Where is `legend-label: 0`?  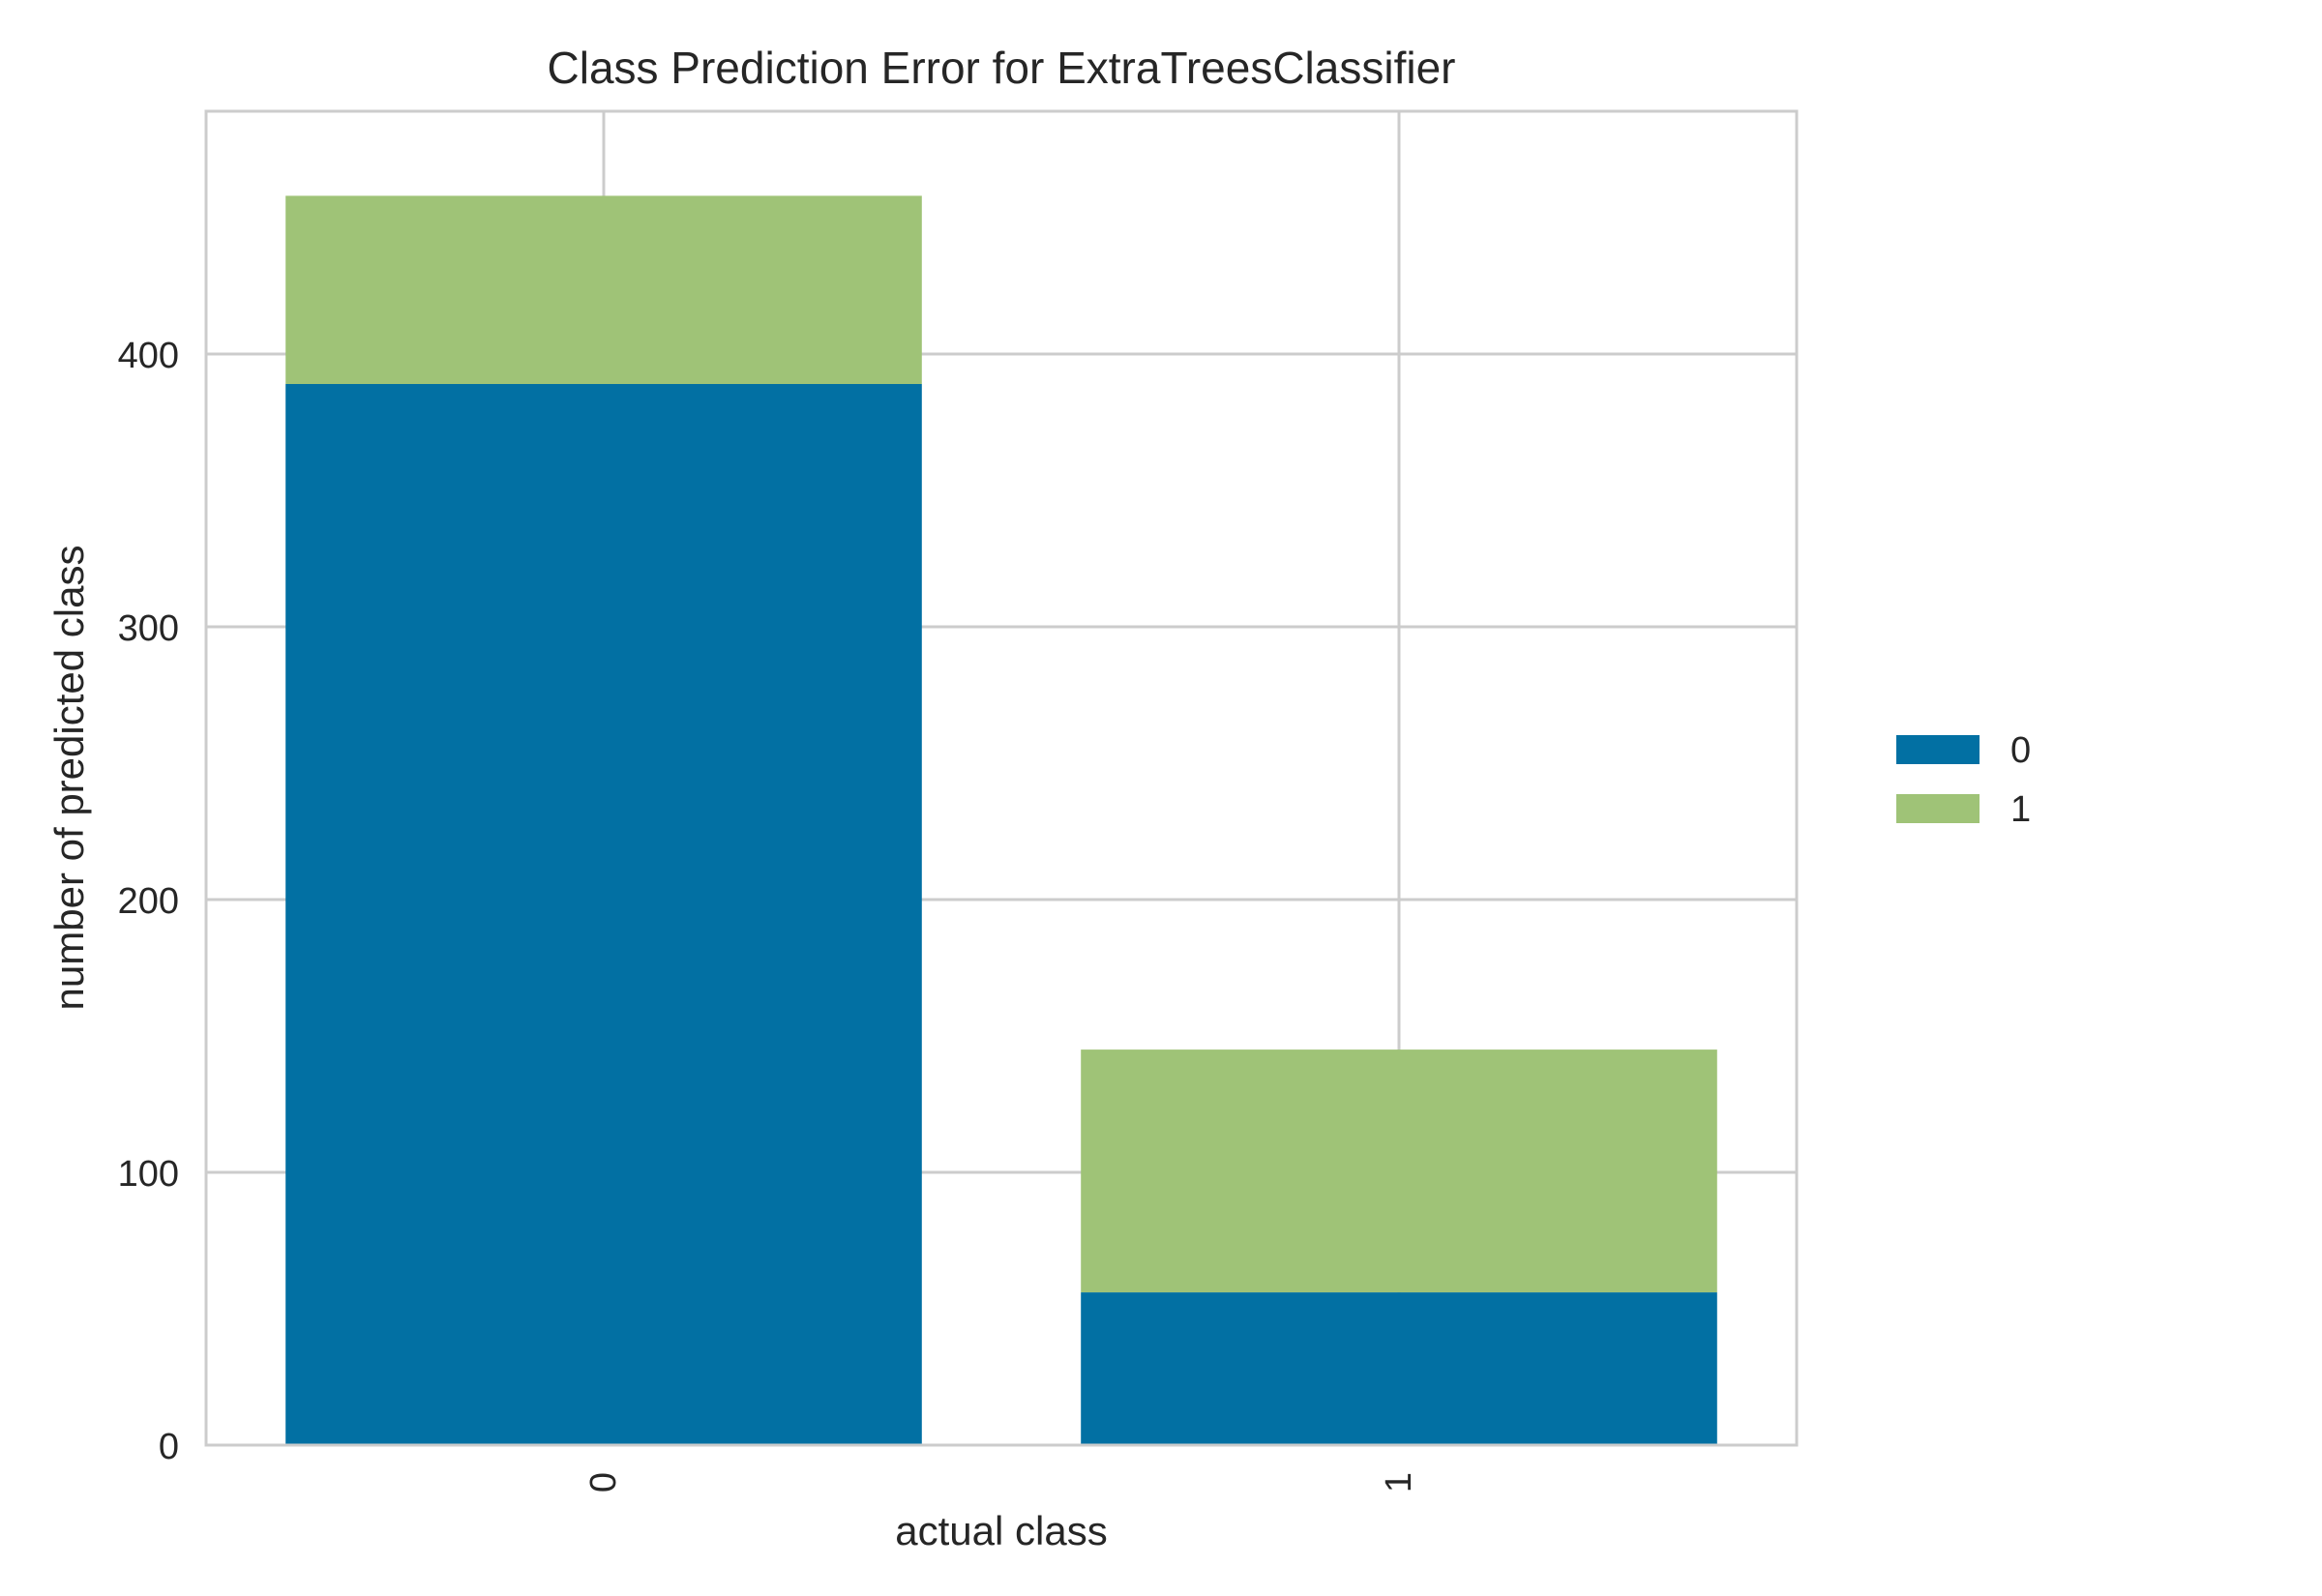 legend-label: 0 is located at coordinates (2020, 750).